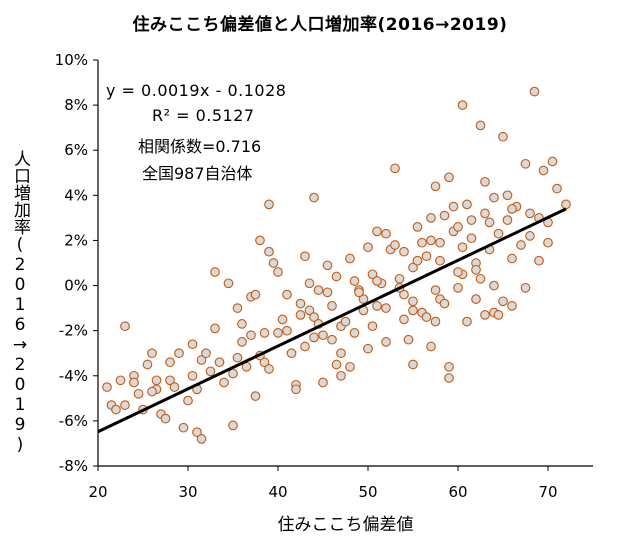  Describe the element at coordinates (76, 286) in the screenshot. I see `y-tick-label: 0%` at that location.